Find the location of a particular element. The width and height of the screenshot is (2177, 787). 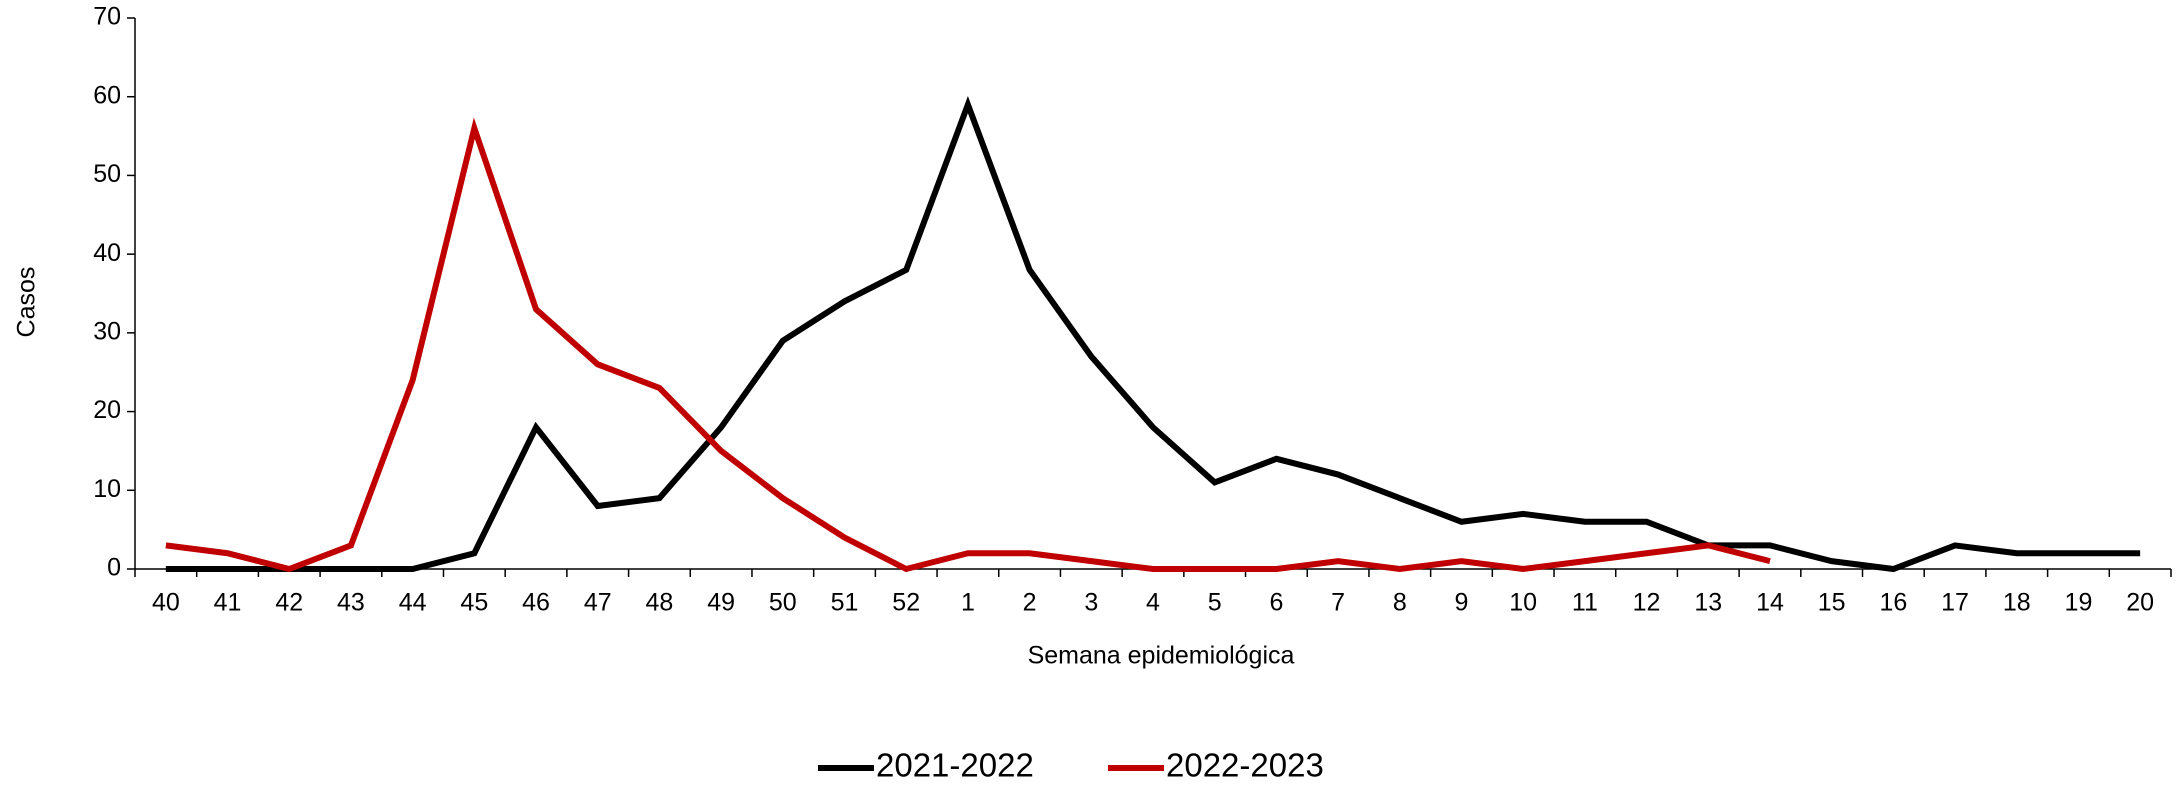

x-tick-label: 6 is located at coordinates (1276, 603).